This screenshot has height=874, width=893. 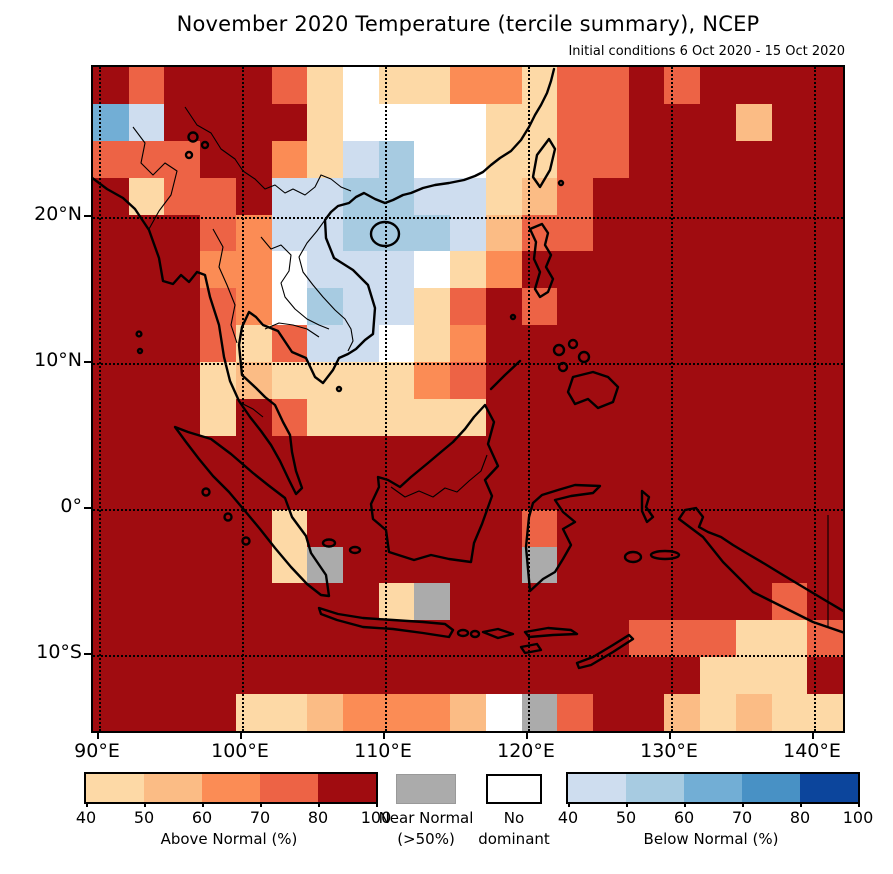 I want to click on y-tick-label: 10°S, so click(x=59, y=652).